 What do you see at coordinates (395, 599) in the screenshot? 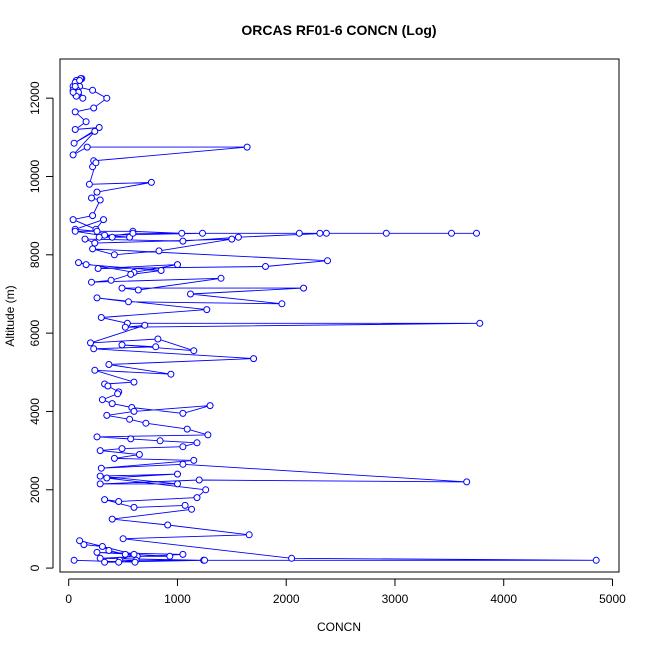
I see `x-tick-label: 3000` at bounding box center [395, 599].